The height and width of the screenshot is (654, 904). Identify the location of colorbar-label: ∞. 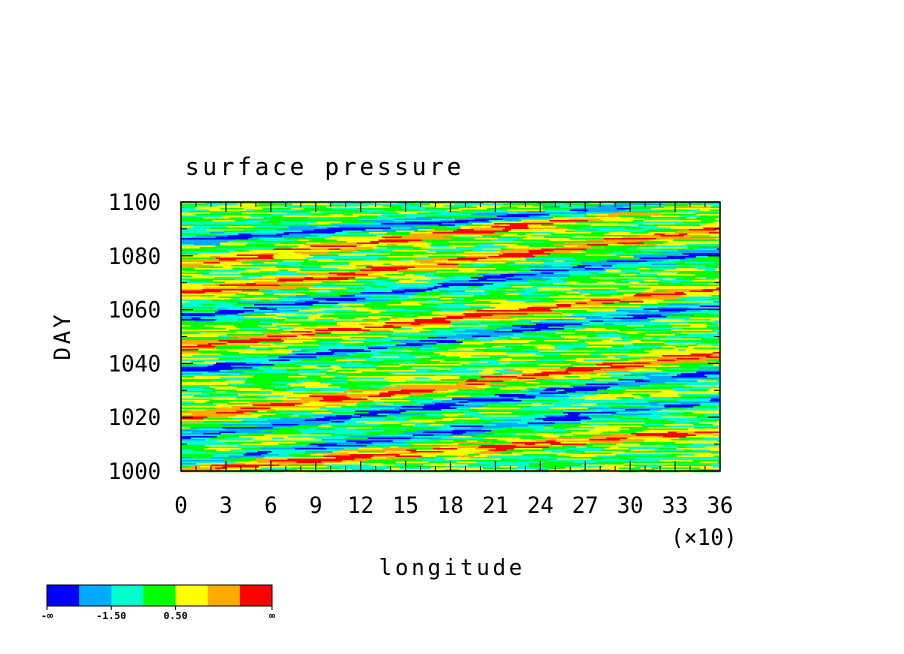
(272, 616).